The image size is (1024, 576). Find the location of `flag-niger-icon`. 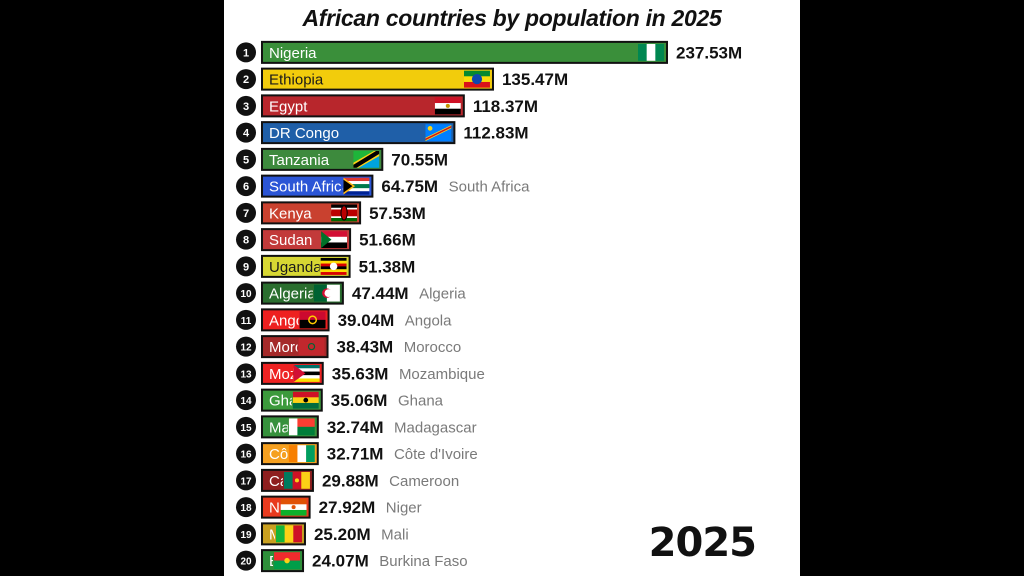

flag-niger-icon is located at coordinates (293, 507).